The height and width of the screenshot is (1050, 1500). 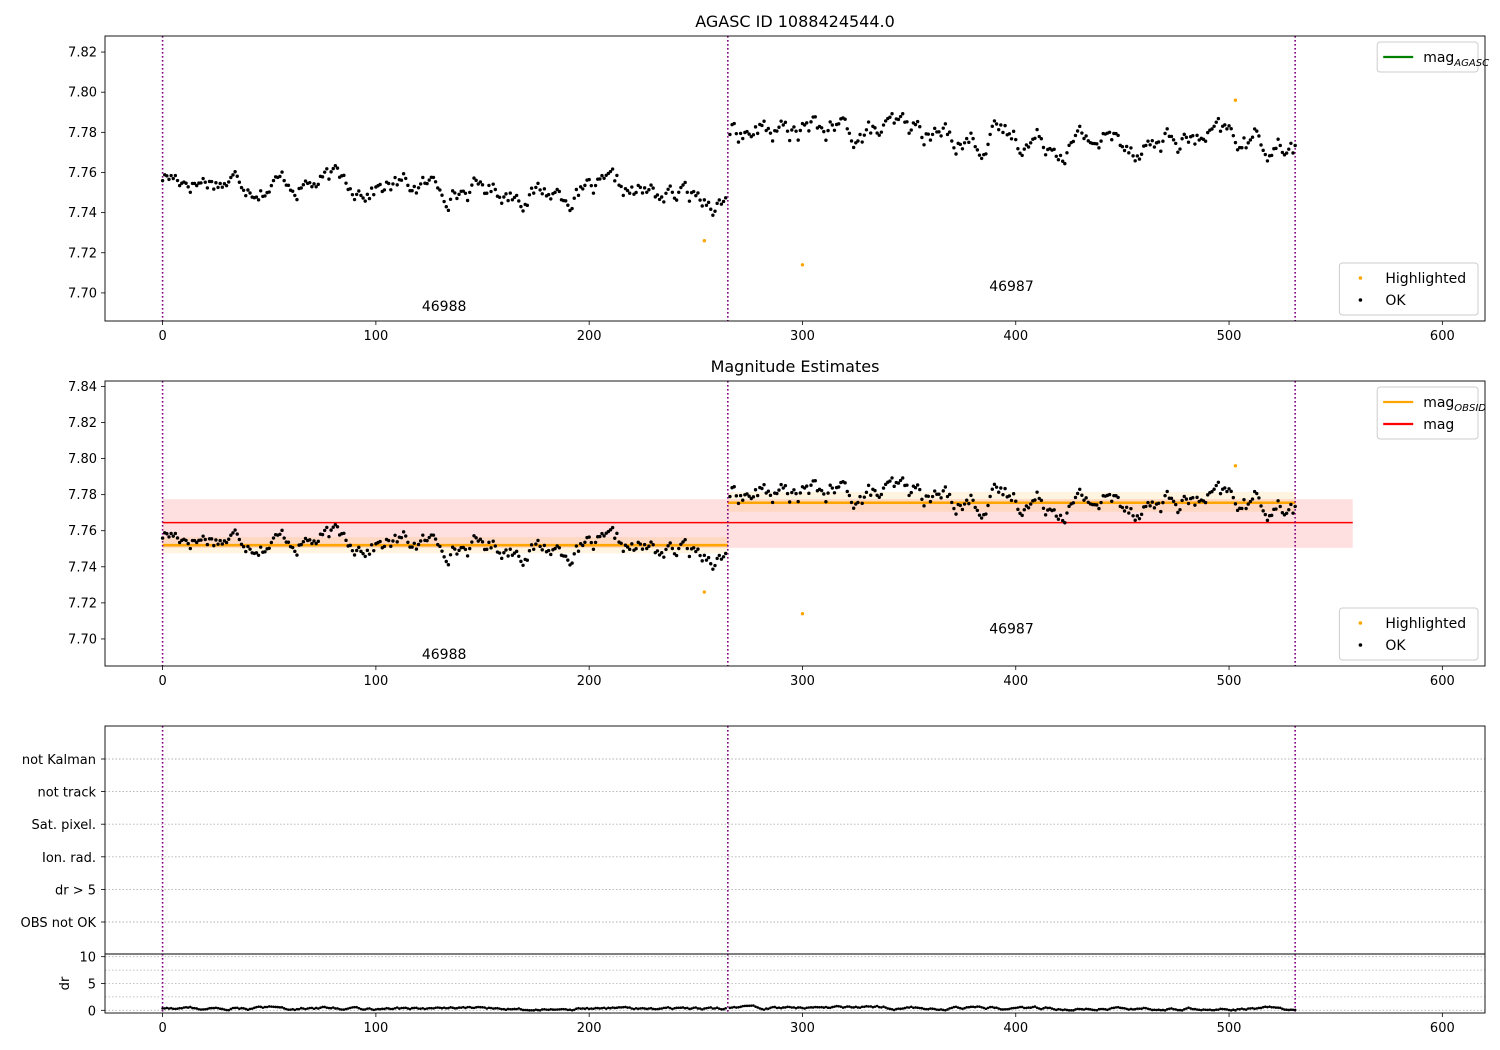 I want to click on legend-box, so click(x=1408, y=289).